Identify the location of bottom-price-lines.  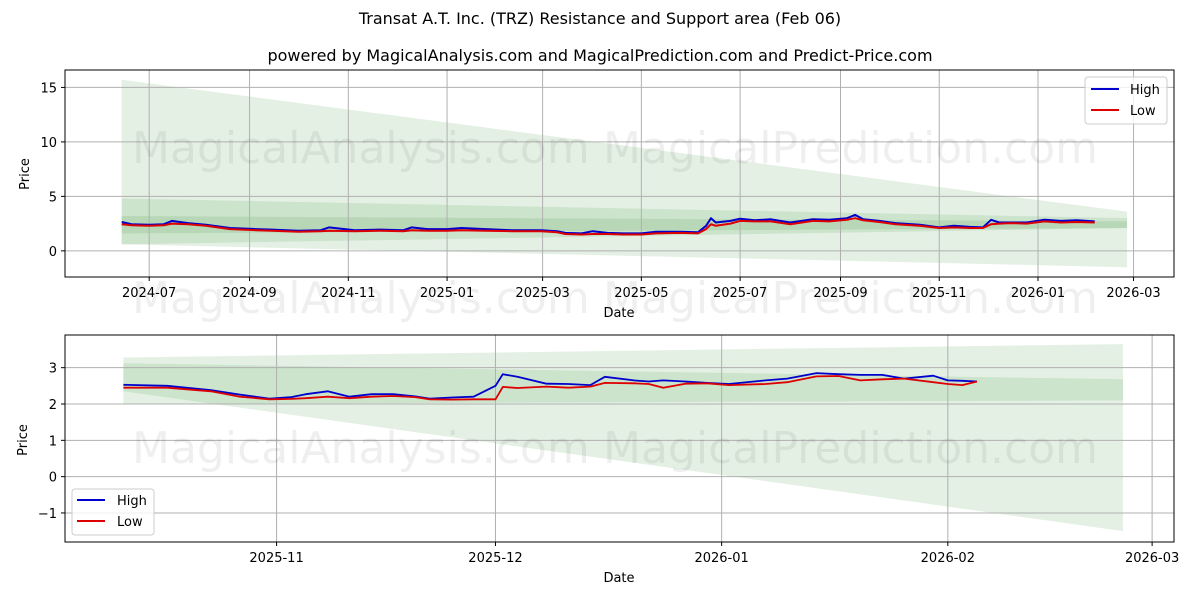
(550, 386).